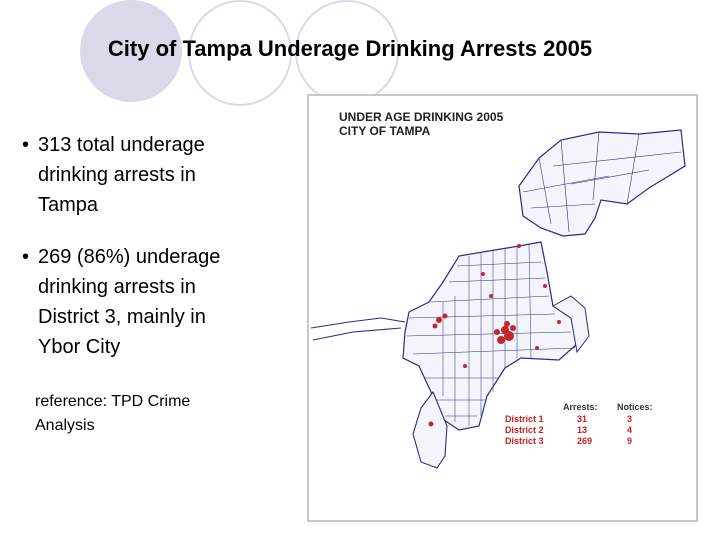 The height and width of the screenshot is (540, 720). I want to click on legend-district: District 2, so click(524, 430).